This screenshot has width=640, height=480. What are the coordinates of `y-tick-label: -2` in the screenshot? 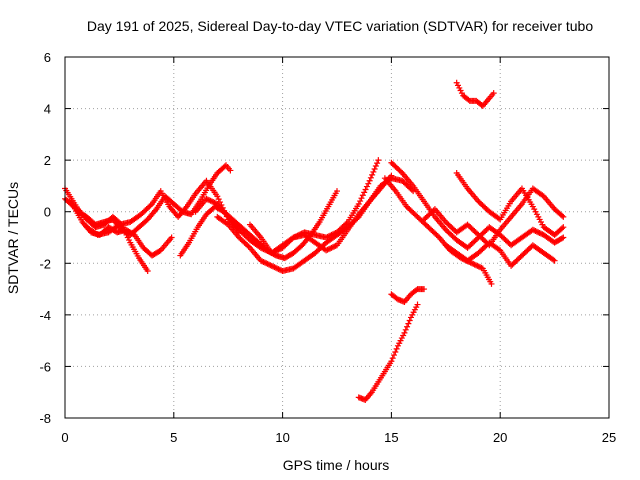 It's located at (45, 263).